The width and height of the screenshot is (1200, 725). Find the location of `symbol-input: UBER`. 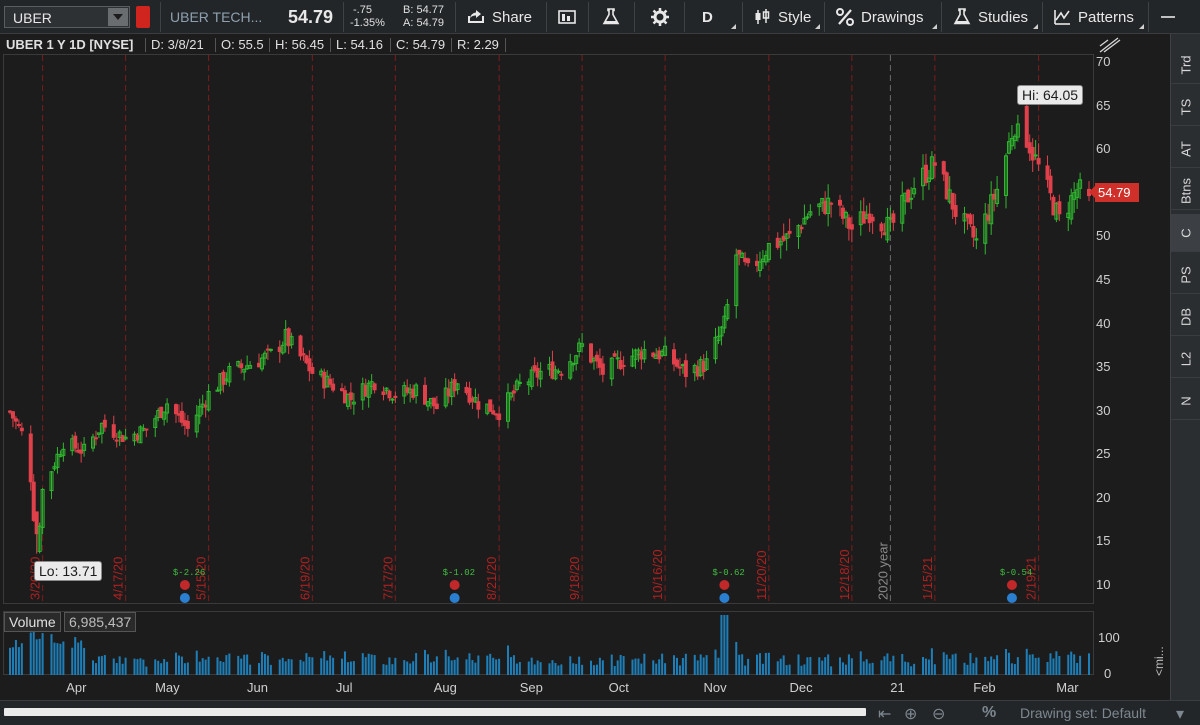

symbol-input: UBER is located at coordinates (67, 17).